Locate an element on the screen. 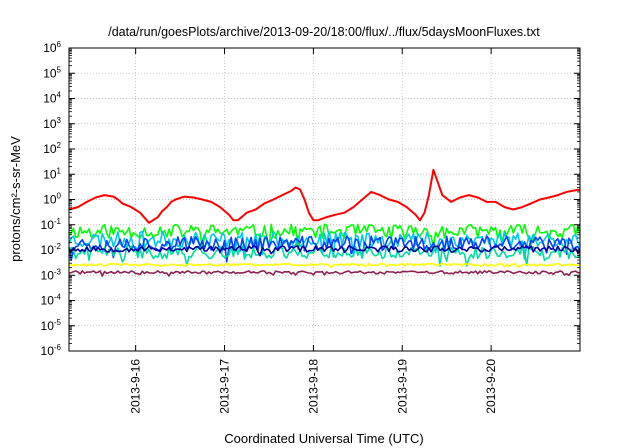  x-tick-label: 2013-9-20 is located at coordinates (491, 386).